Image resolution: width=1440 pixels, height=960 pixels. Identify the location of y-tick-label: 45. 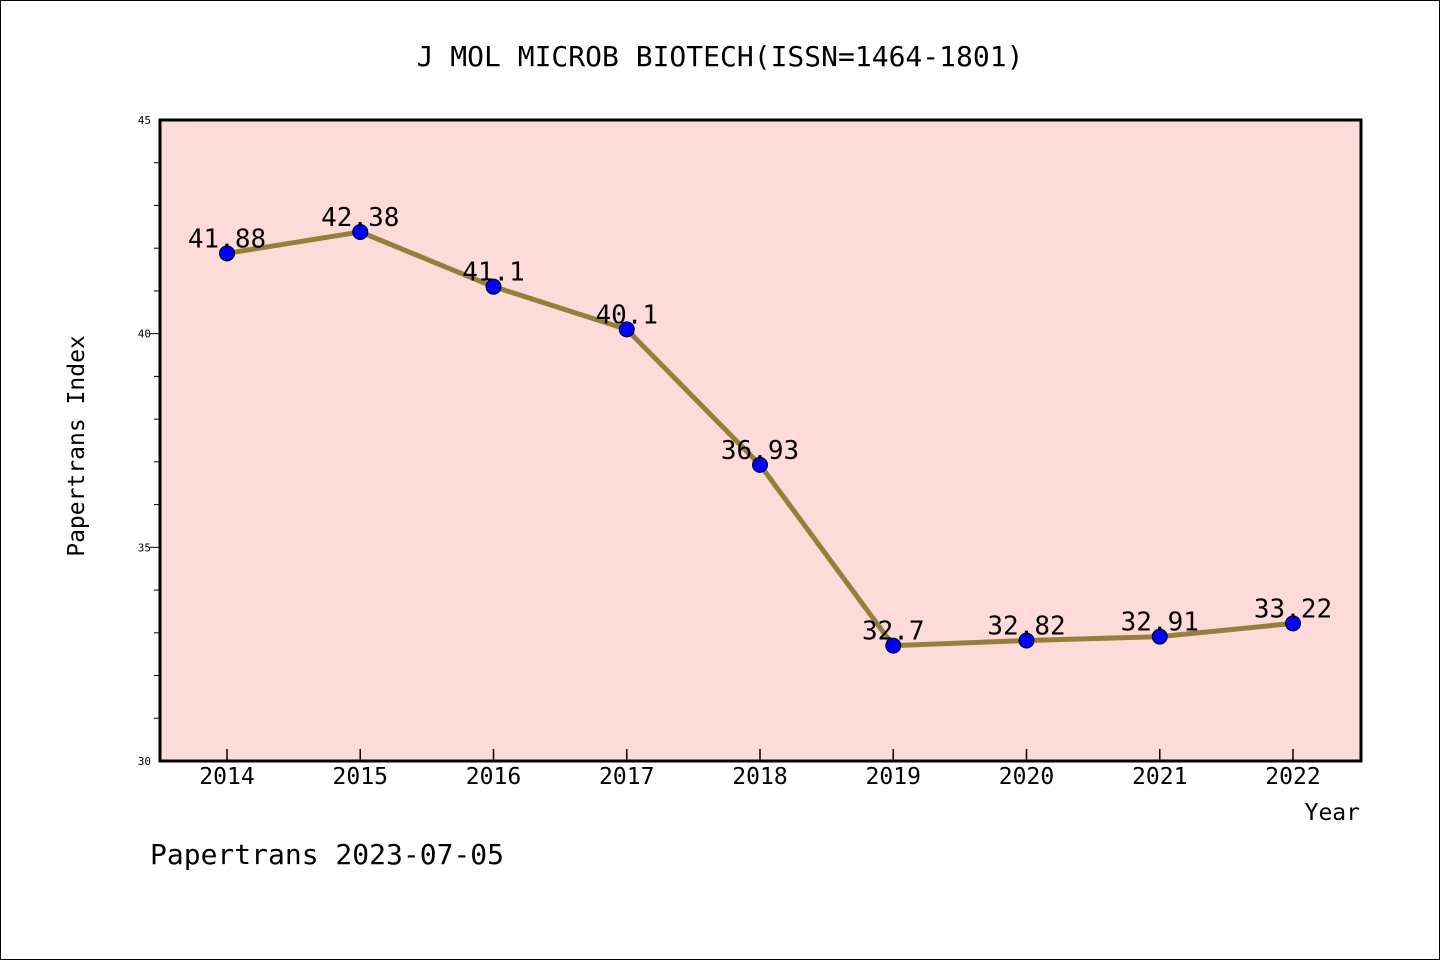
(144, 120).